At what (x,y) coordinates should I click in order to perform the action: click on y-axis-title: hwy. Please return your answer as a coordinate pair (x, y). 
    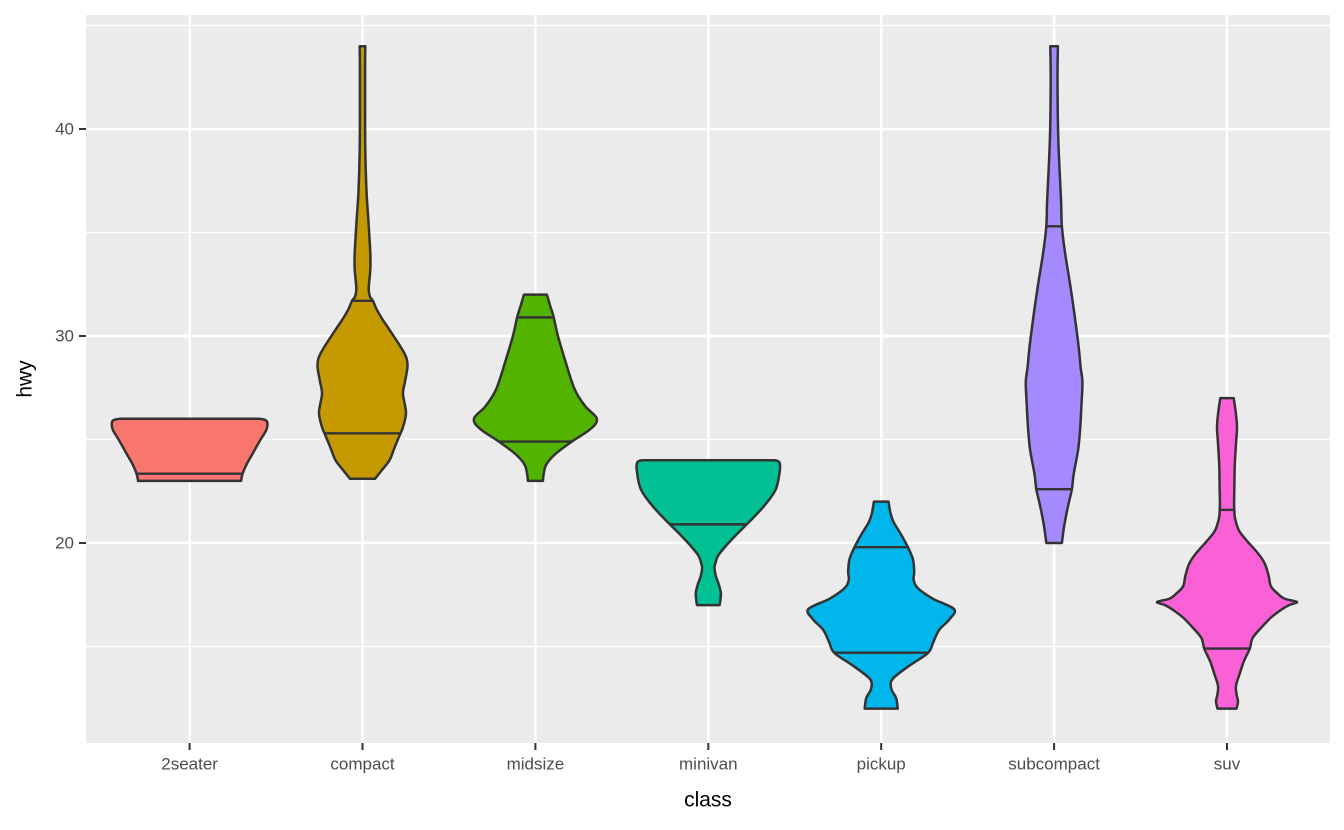
    Looking at the image, I should click on (25, 379).